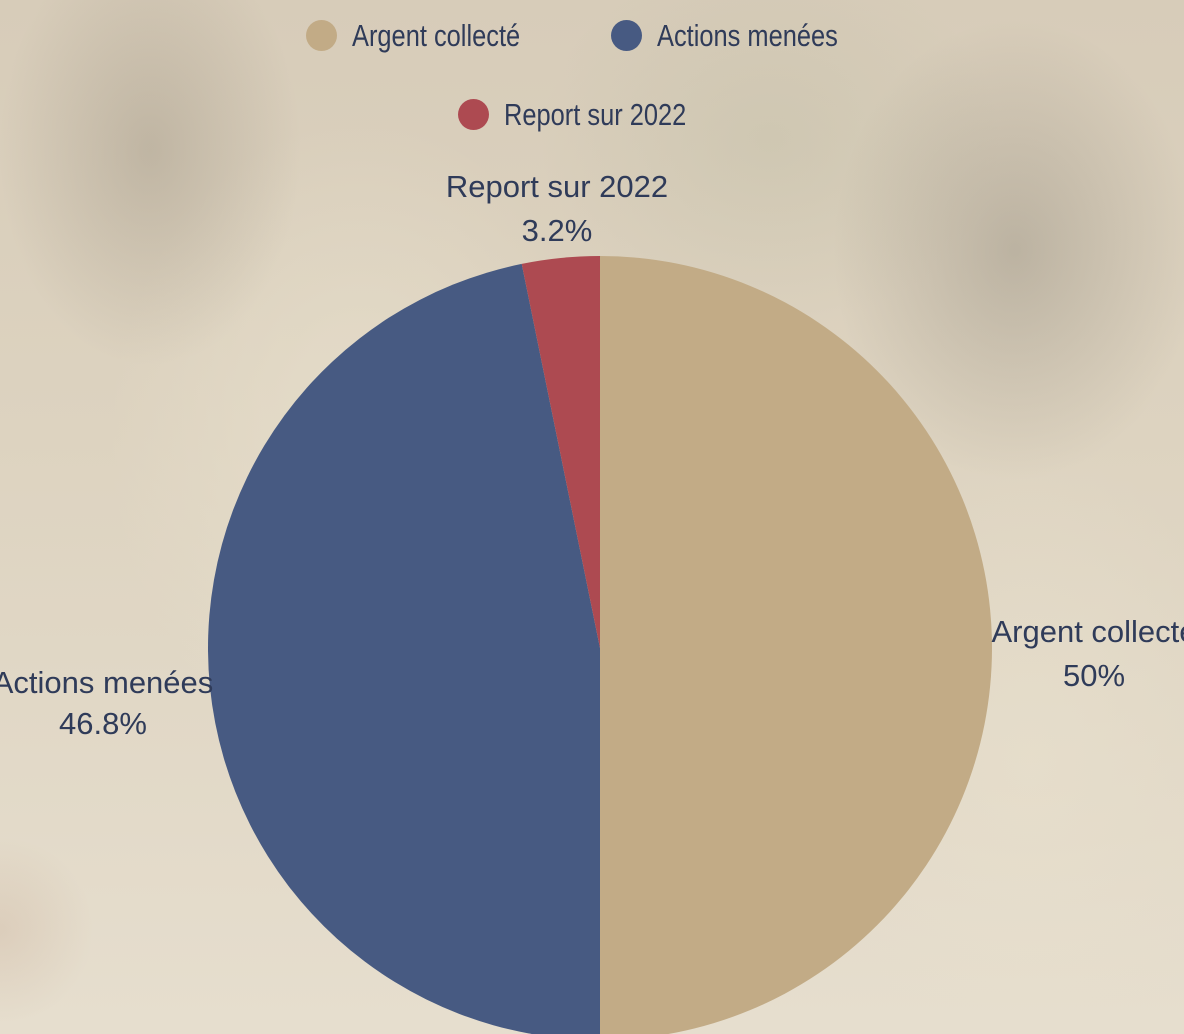 The image size is (1184, 1034). What do you see at coordinates (1094, 675) in the screenshot?
I see `slice-label-value-argent-collecte: 50%` at bounding box center [1094, 675].